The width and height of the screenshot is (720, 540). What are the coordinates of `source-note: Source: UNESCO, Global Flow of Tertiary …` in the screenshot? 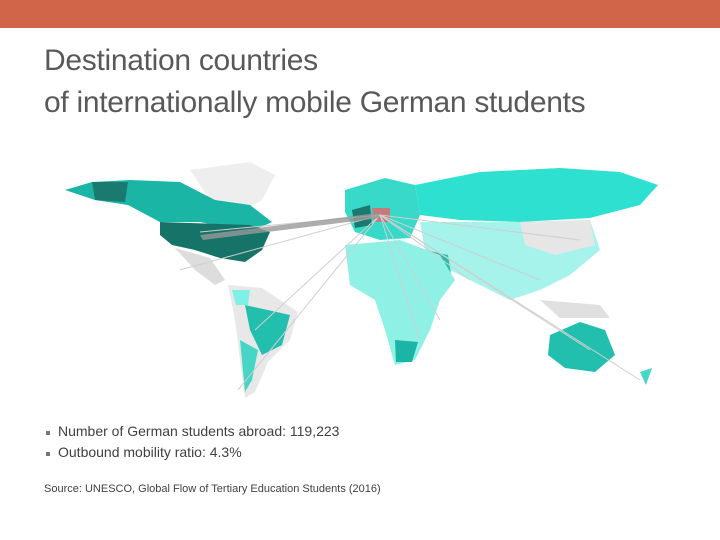 It's located at (212, 489).